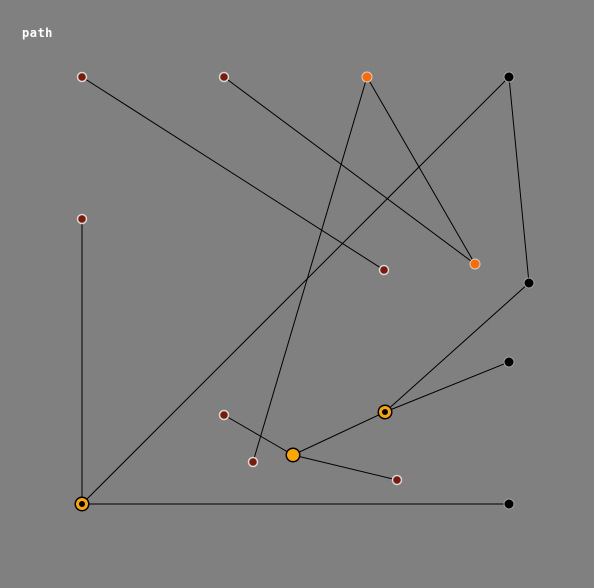  I want to click on edge-n11-n12, so click(258, 435).